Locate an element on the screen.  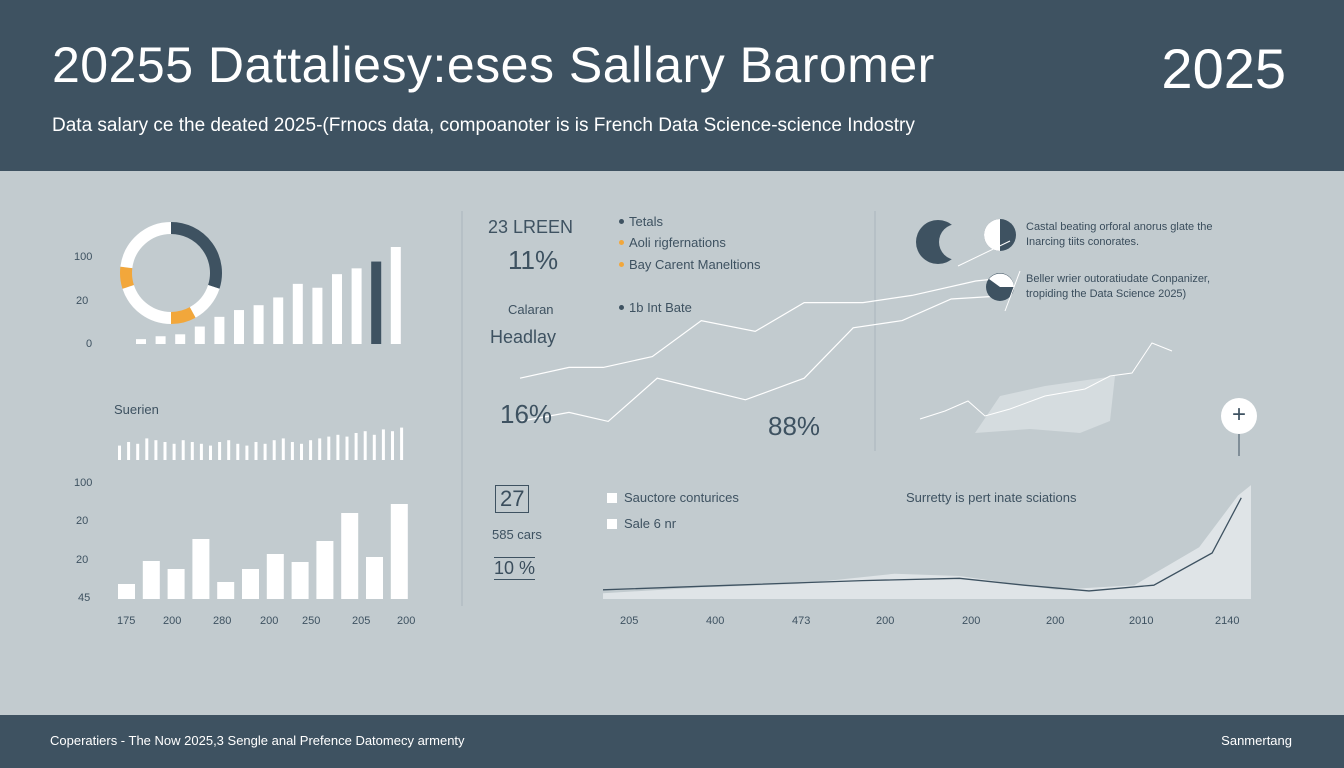
stat-16: 16% is located at coordinates (526, 414).